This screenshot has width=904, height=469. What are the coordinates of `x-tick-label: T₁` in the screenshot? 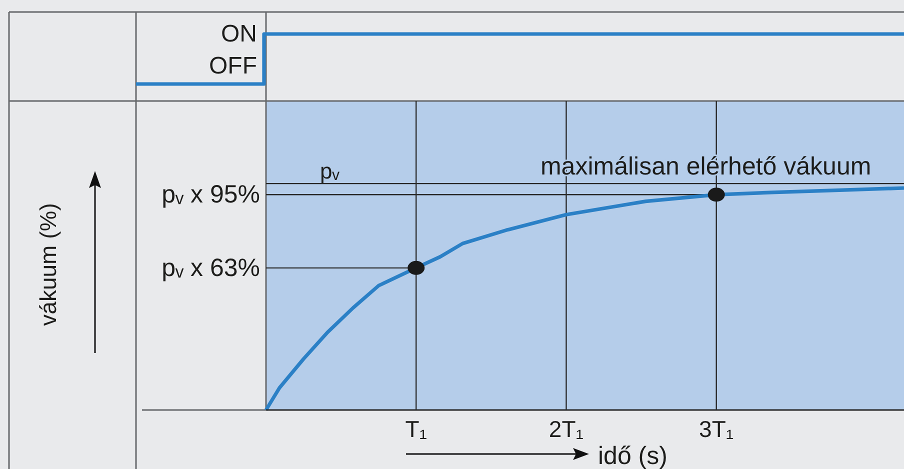 It's located at (416, 429).